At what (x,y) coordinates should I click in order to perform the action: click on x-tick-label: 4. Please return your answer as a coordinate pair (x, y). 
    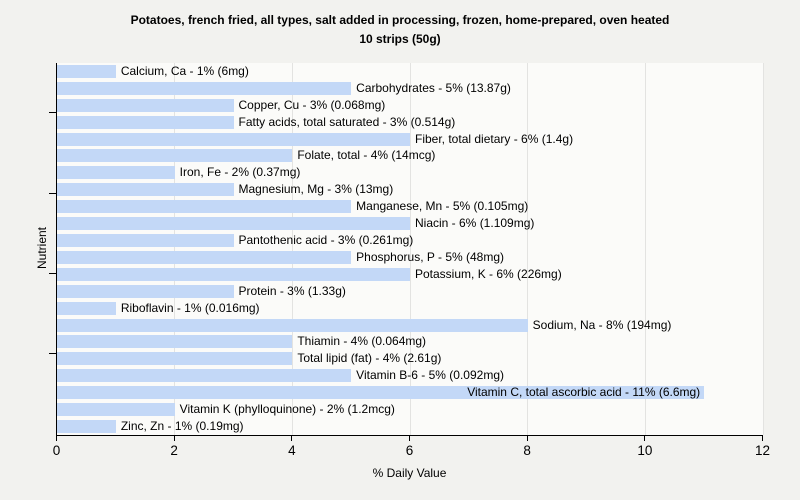
    Looking at the image, I should click on (292, 450).